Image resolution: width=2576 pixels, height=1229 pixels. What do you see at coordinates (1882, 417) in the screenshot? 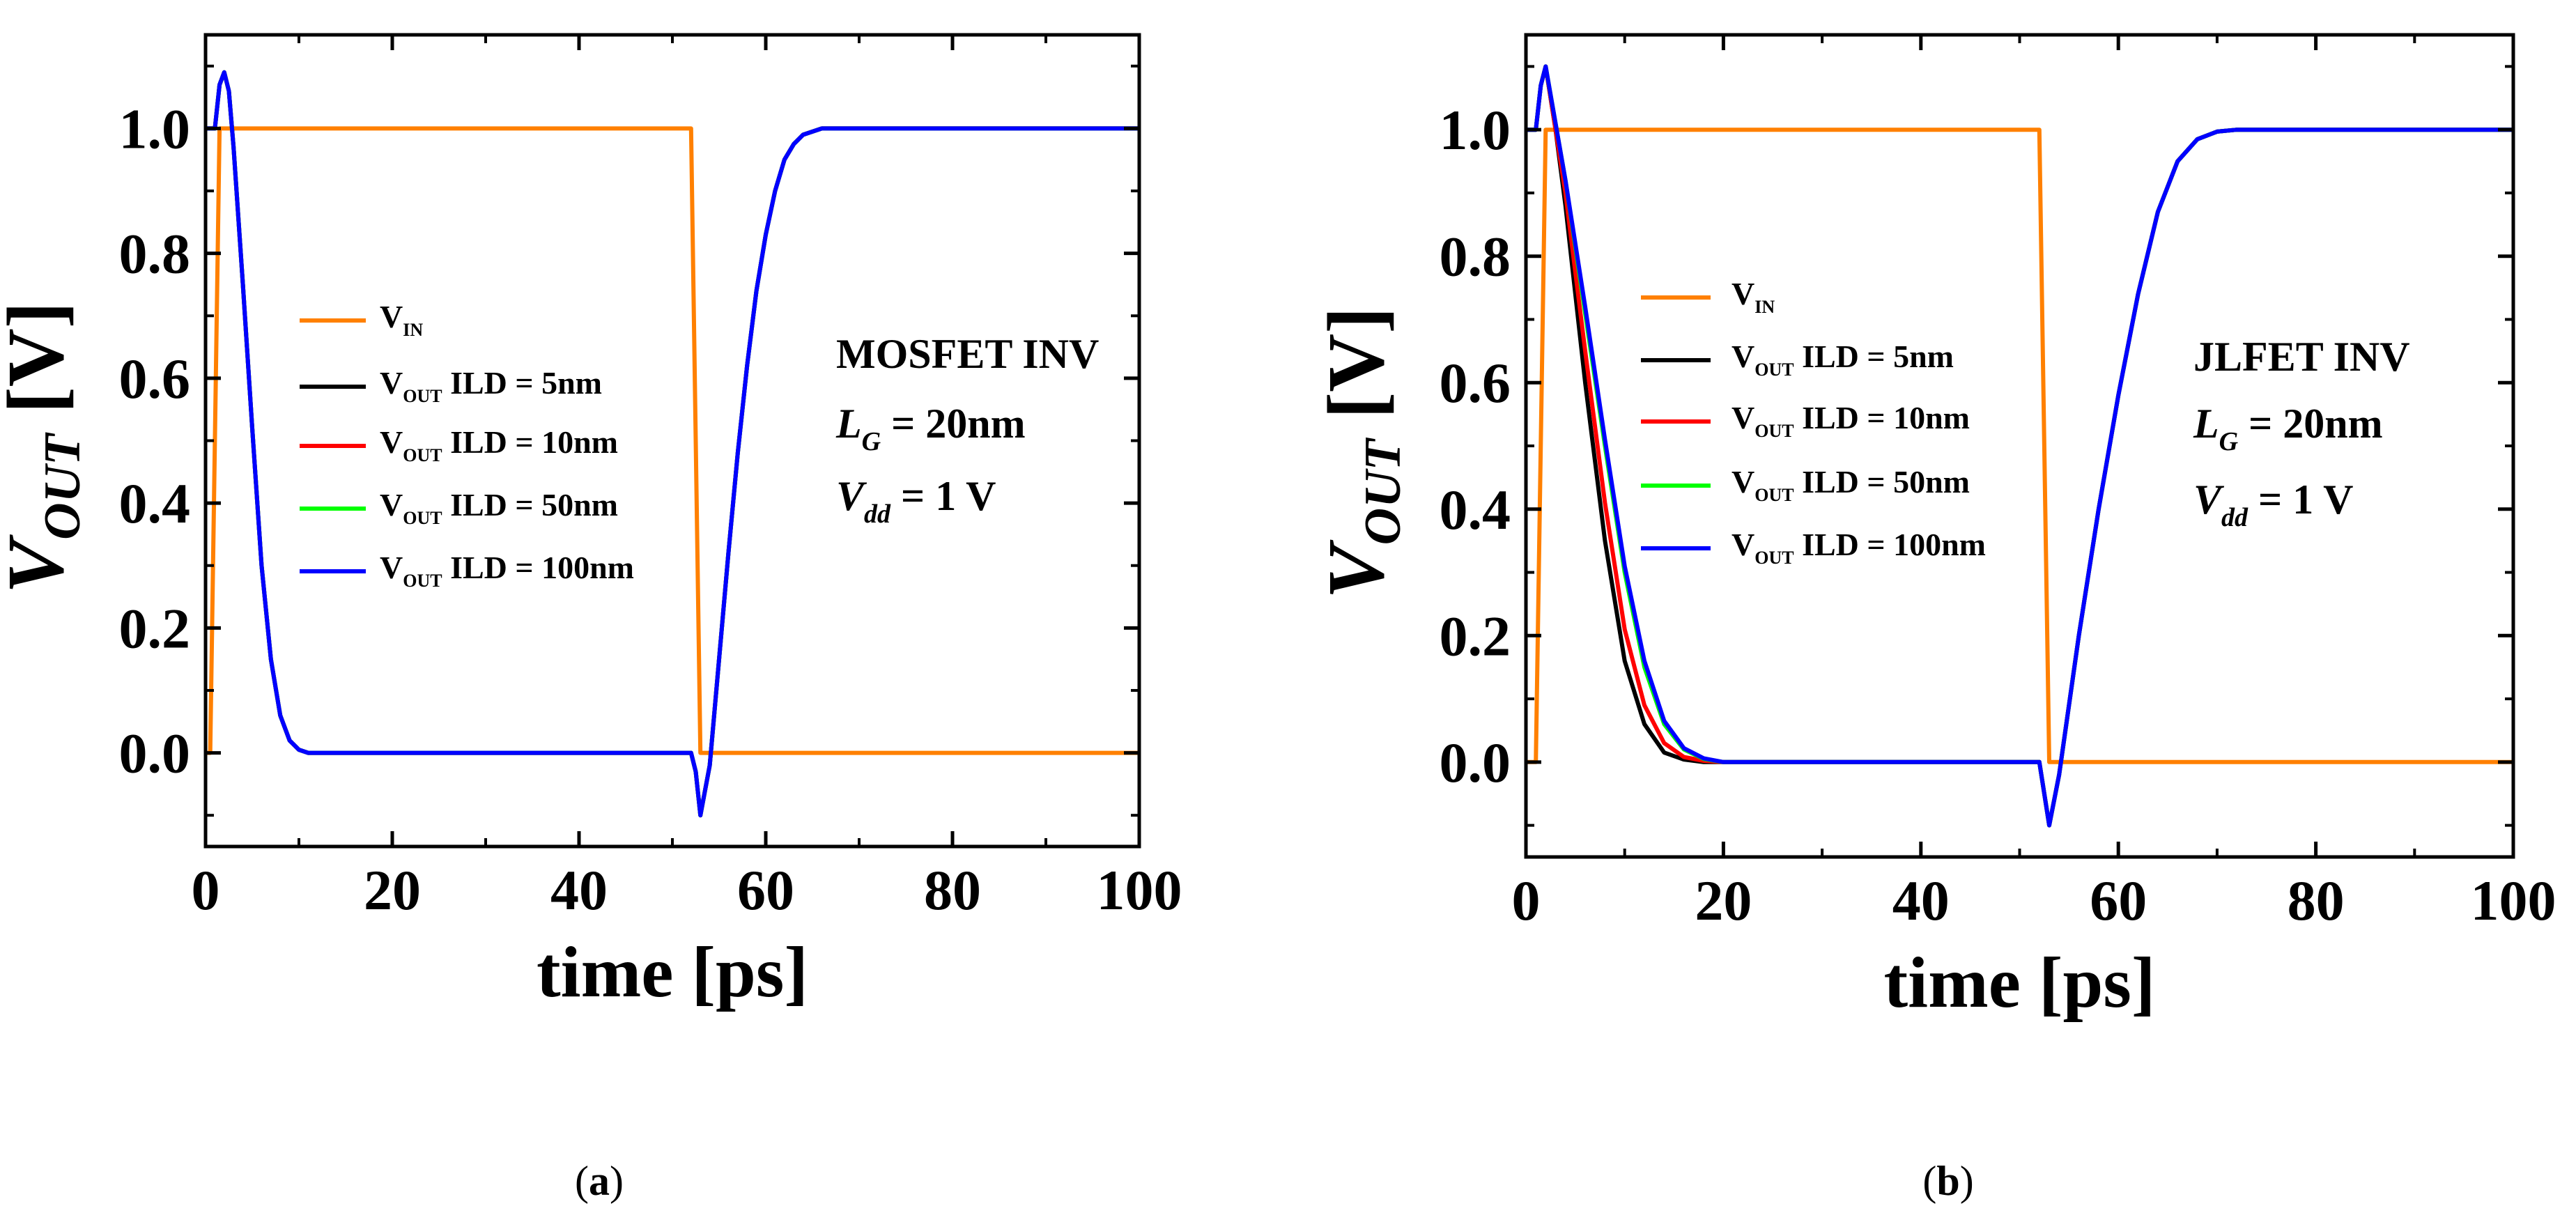
I see `legend-rest: ILD = 10nm` at bounding box center [1882, 417].